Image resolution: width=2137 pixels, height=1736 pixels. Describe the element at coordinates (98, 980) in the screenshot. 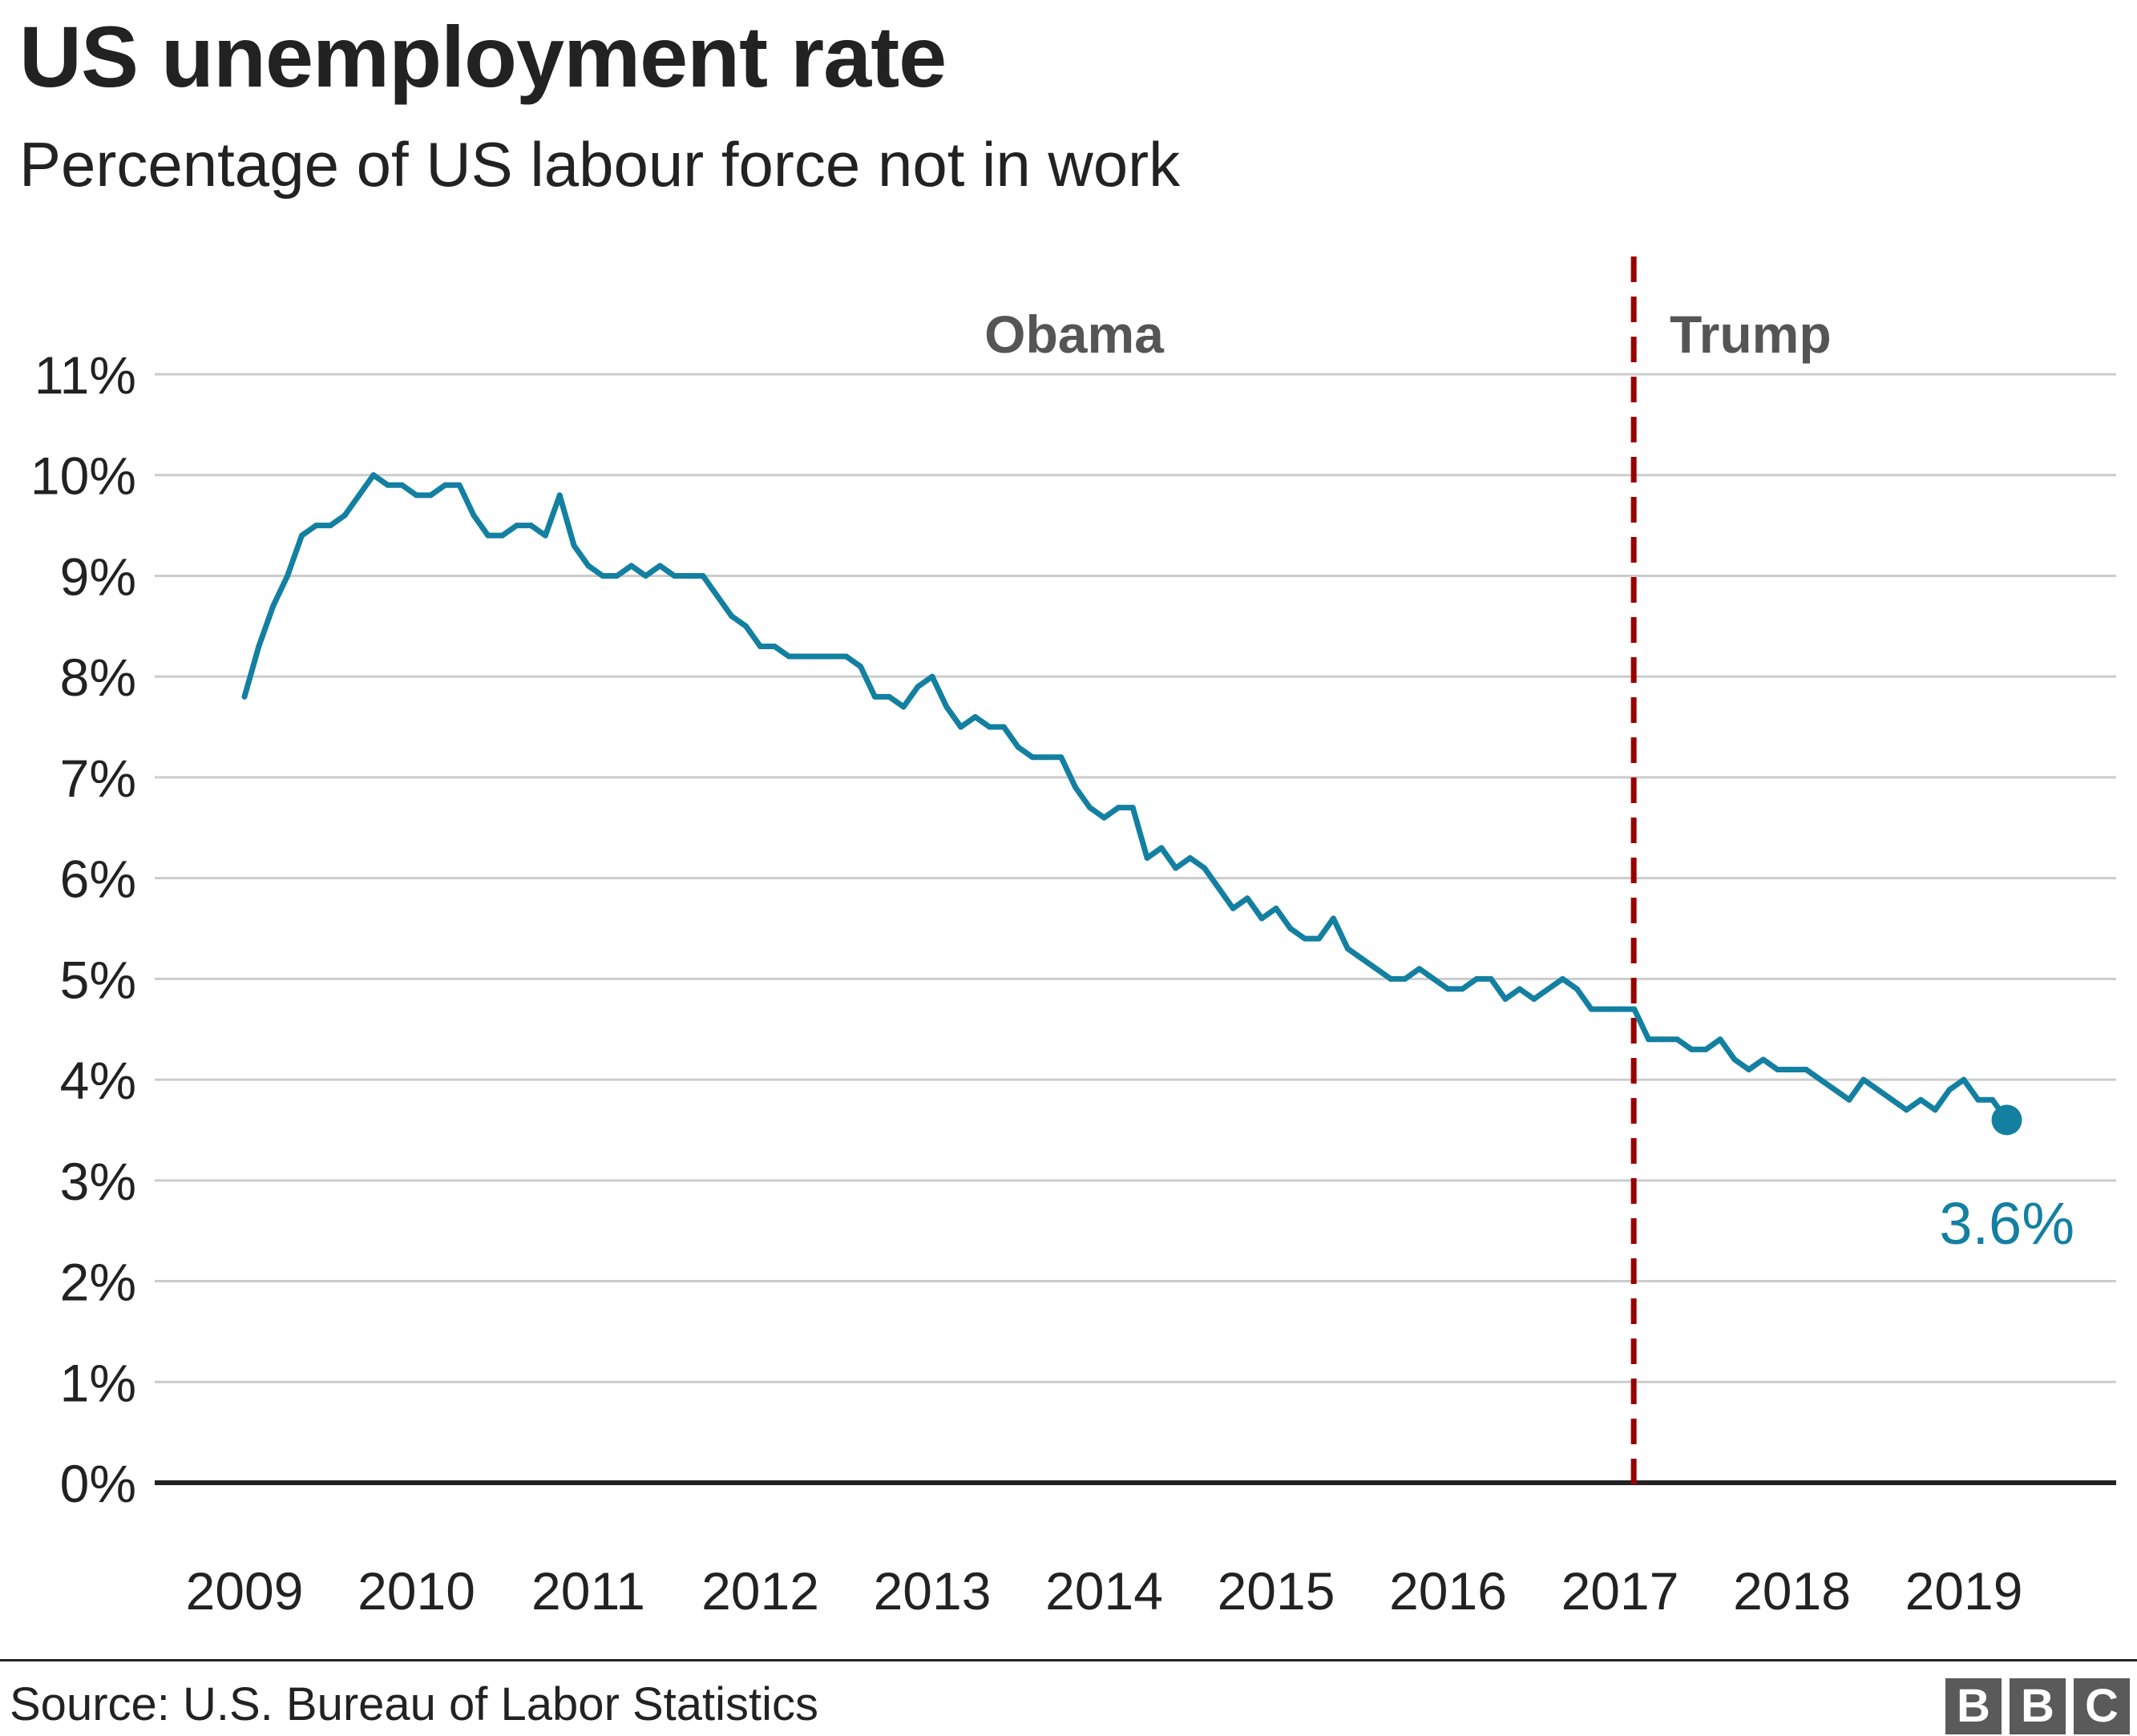

I see `y-tick-label-5: 5%` at that location.